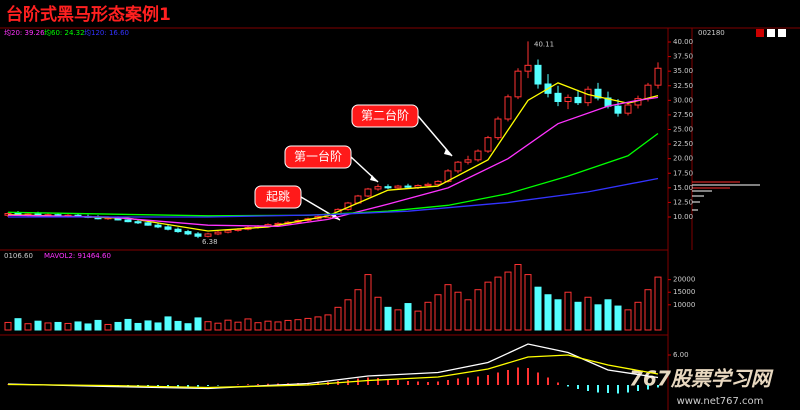  Describe the element at coordinates (18, 256) in the screenshot. I see `volume-legend: 0106.60` at that location.